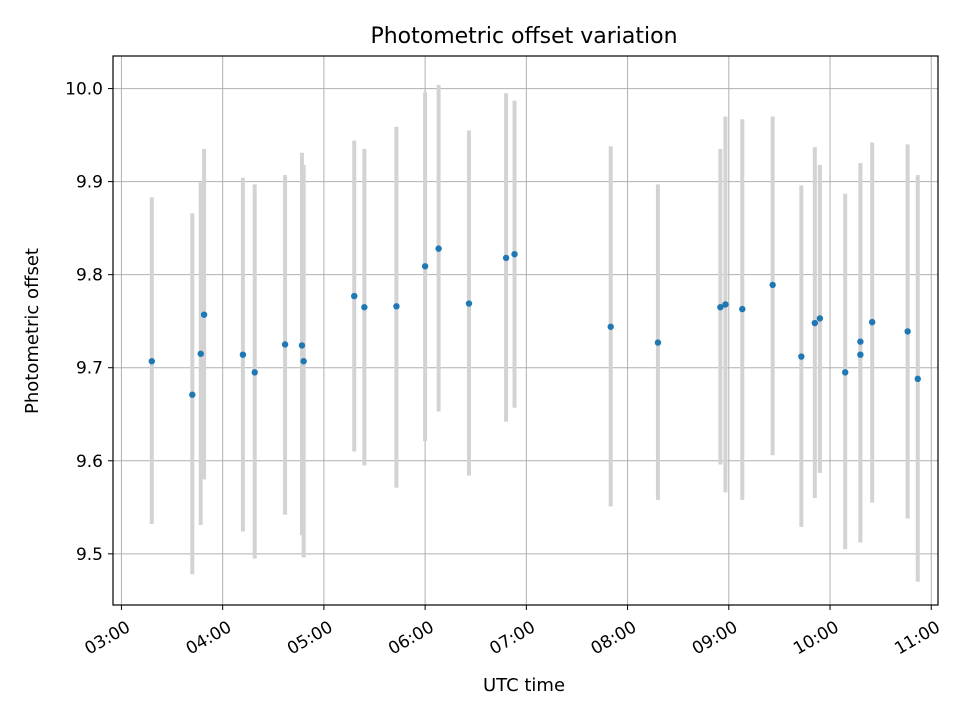 This screenshot has height=720, width=960. What do you see at coordinates (89, 322) in the screenshot?
I see `y-axis: 9.5 9.6 9.7 9.8 9.9 10.0` at bounding box center [89, 322].